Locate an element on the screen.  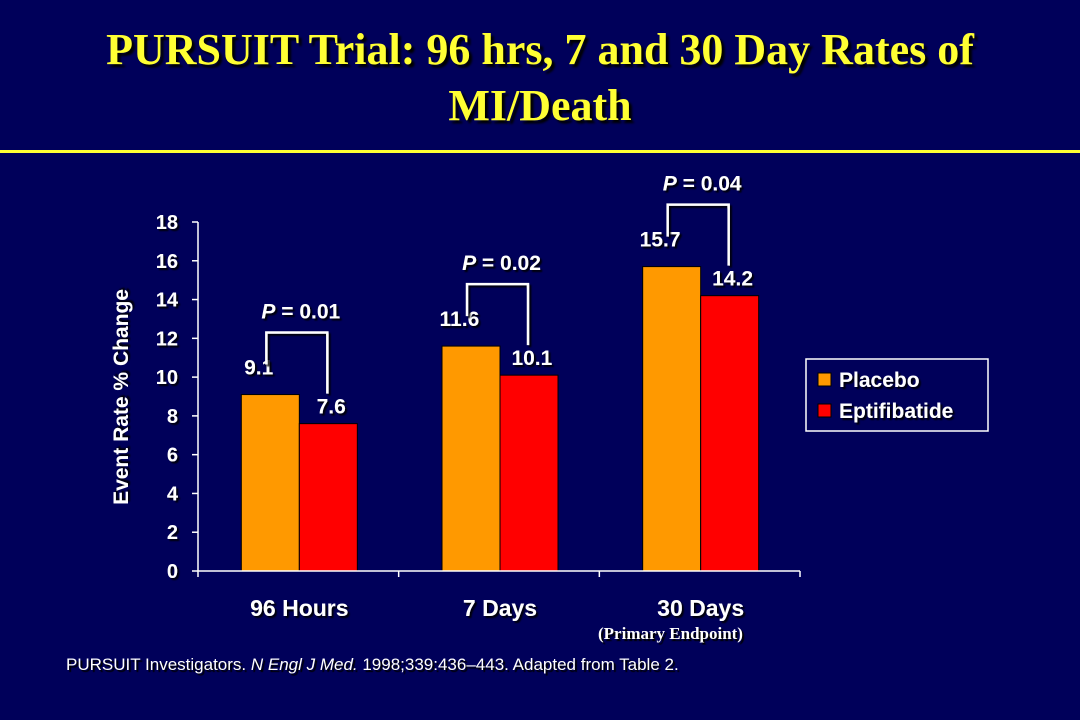
x-tick-label-1: 7 Days is located at coordinates (500, 608).